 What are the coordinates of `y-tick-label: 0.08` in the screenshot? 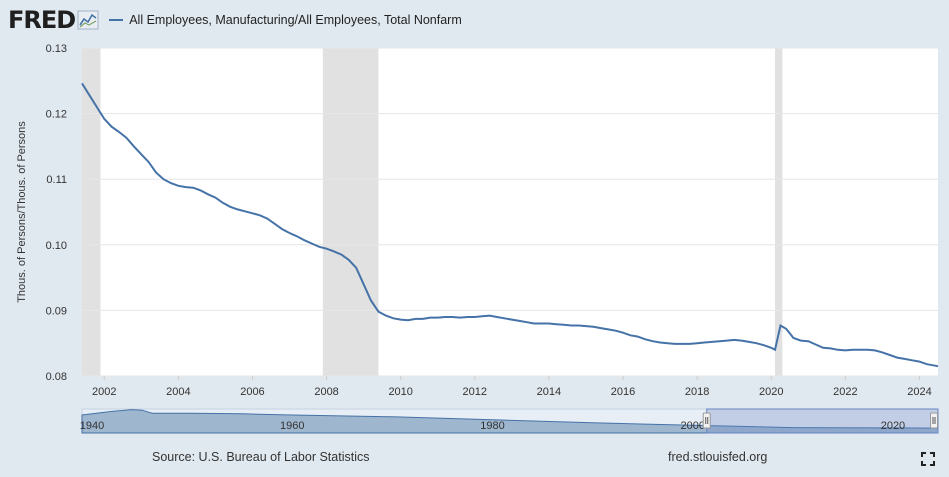 It's located at (56, 377).